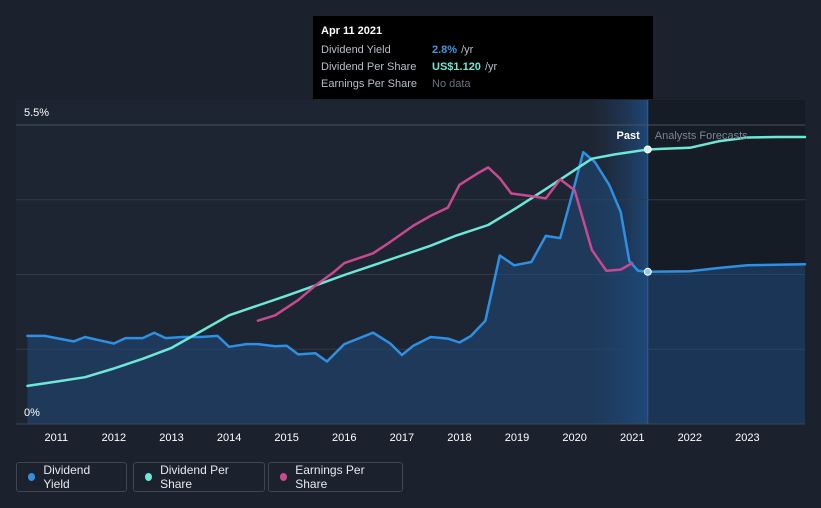  What do you see at coordinates (647, 271) in the screenshot?
I see `dividend-yield-marker` at bounding box center [647, 271].